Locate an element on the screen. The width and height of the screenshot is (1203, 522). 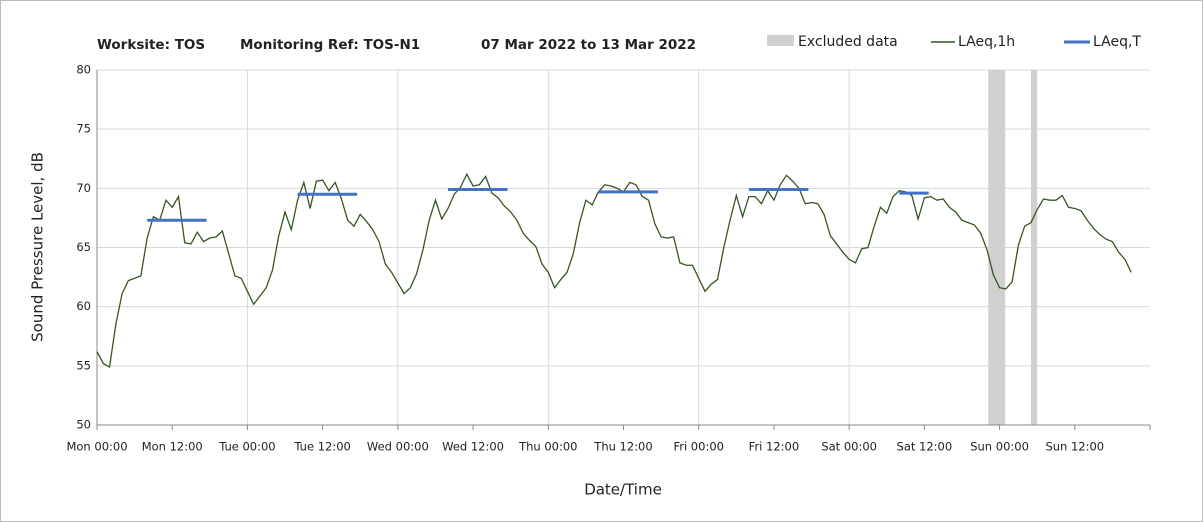
x-tick-label: Thu 00:00 is located at coordinates (547, 447).